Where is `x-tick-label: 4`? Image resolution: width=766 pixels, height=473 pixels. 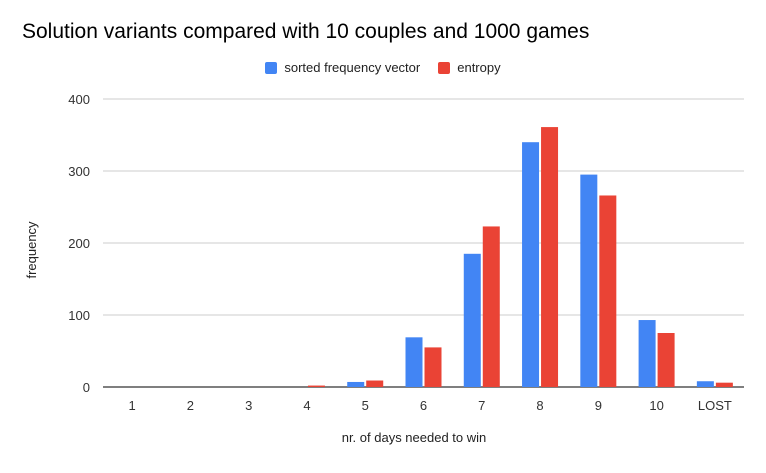
x-tick-label: 4 is located at coordinates (306, 405).